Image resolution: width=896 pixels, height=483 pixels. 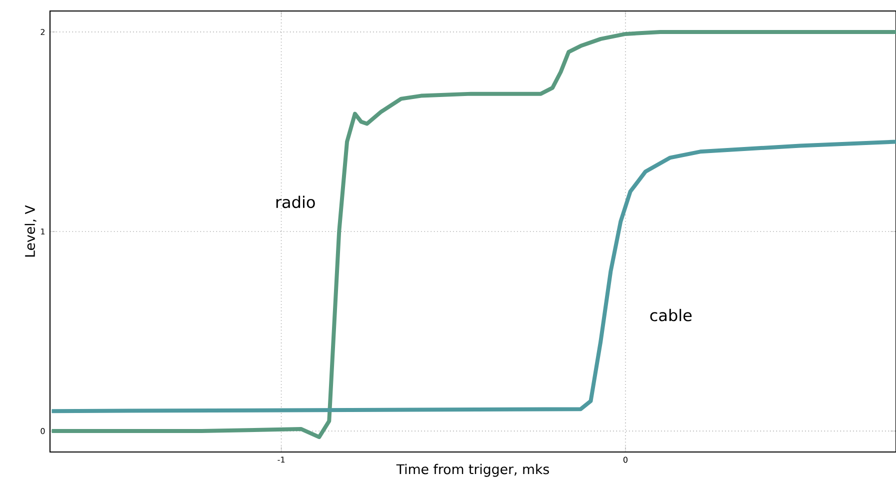 I want to click on text: cable, so click(x=671, y=315).